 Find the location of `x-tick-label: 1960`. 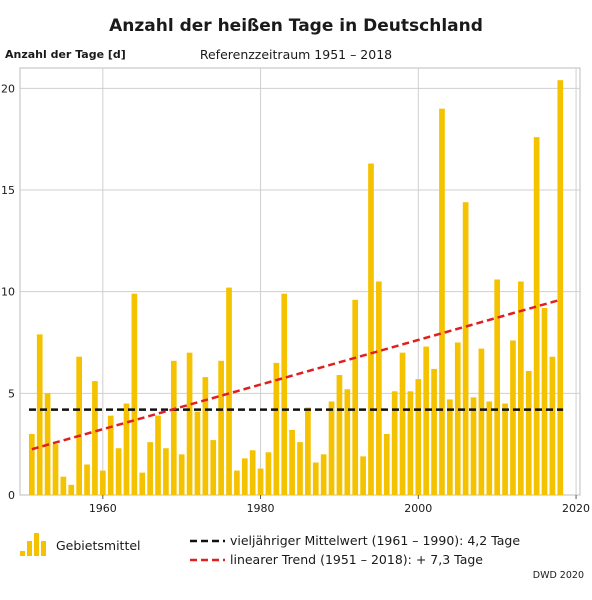

x-tick-label: 1960 is located at coordinates (103, 508).